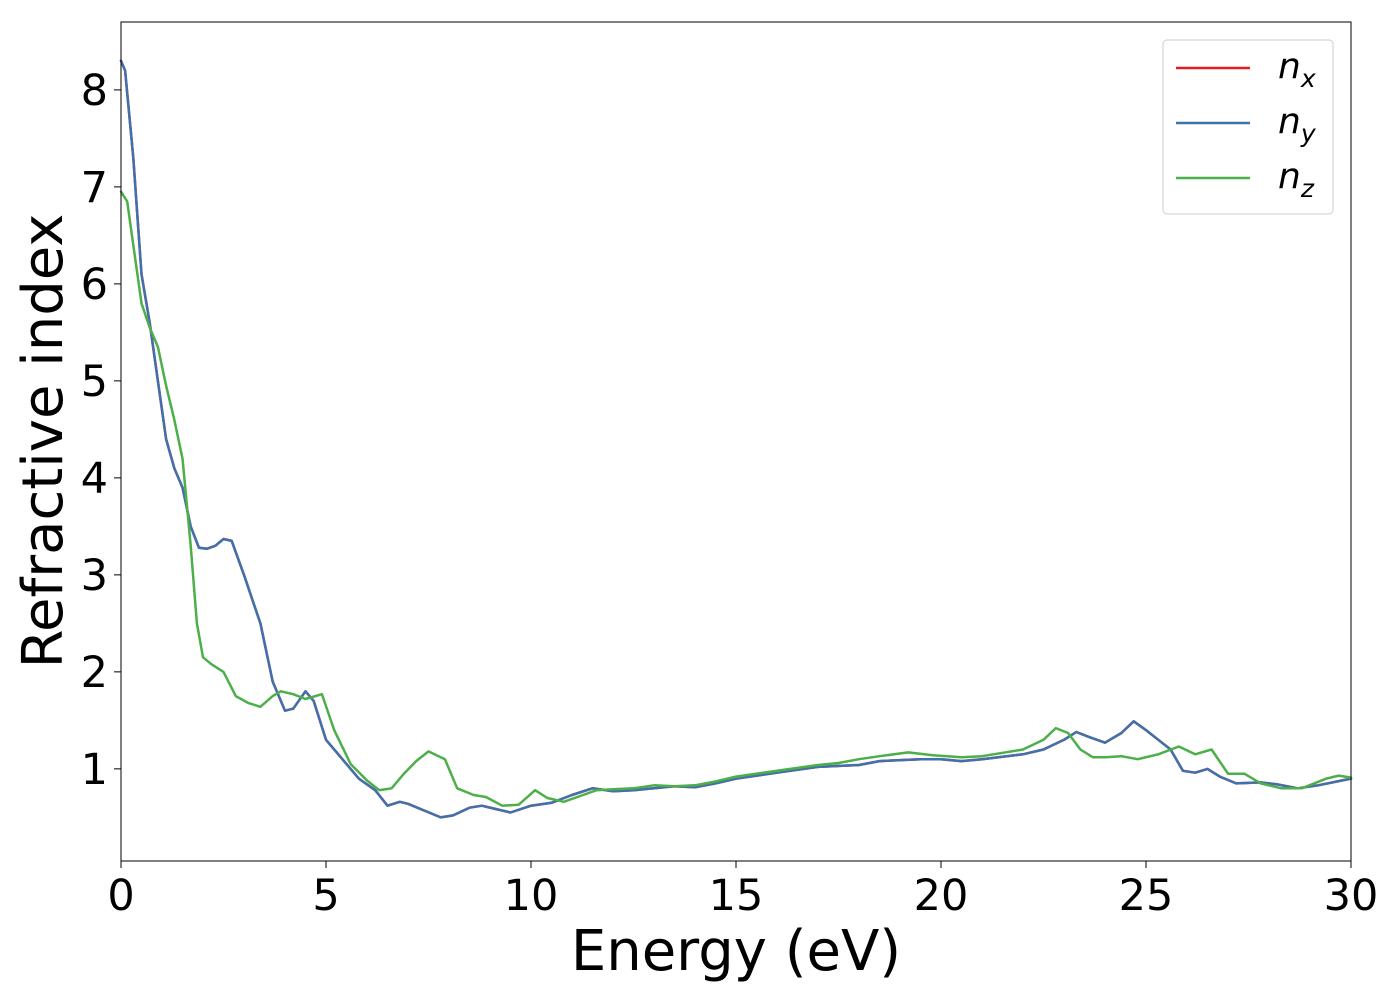  I want to click on y-tick-label: 1, so click(94, 770).